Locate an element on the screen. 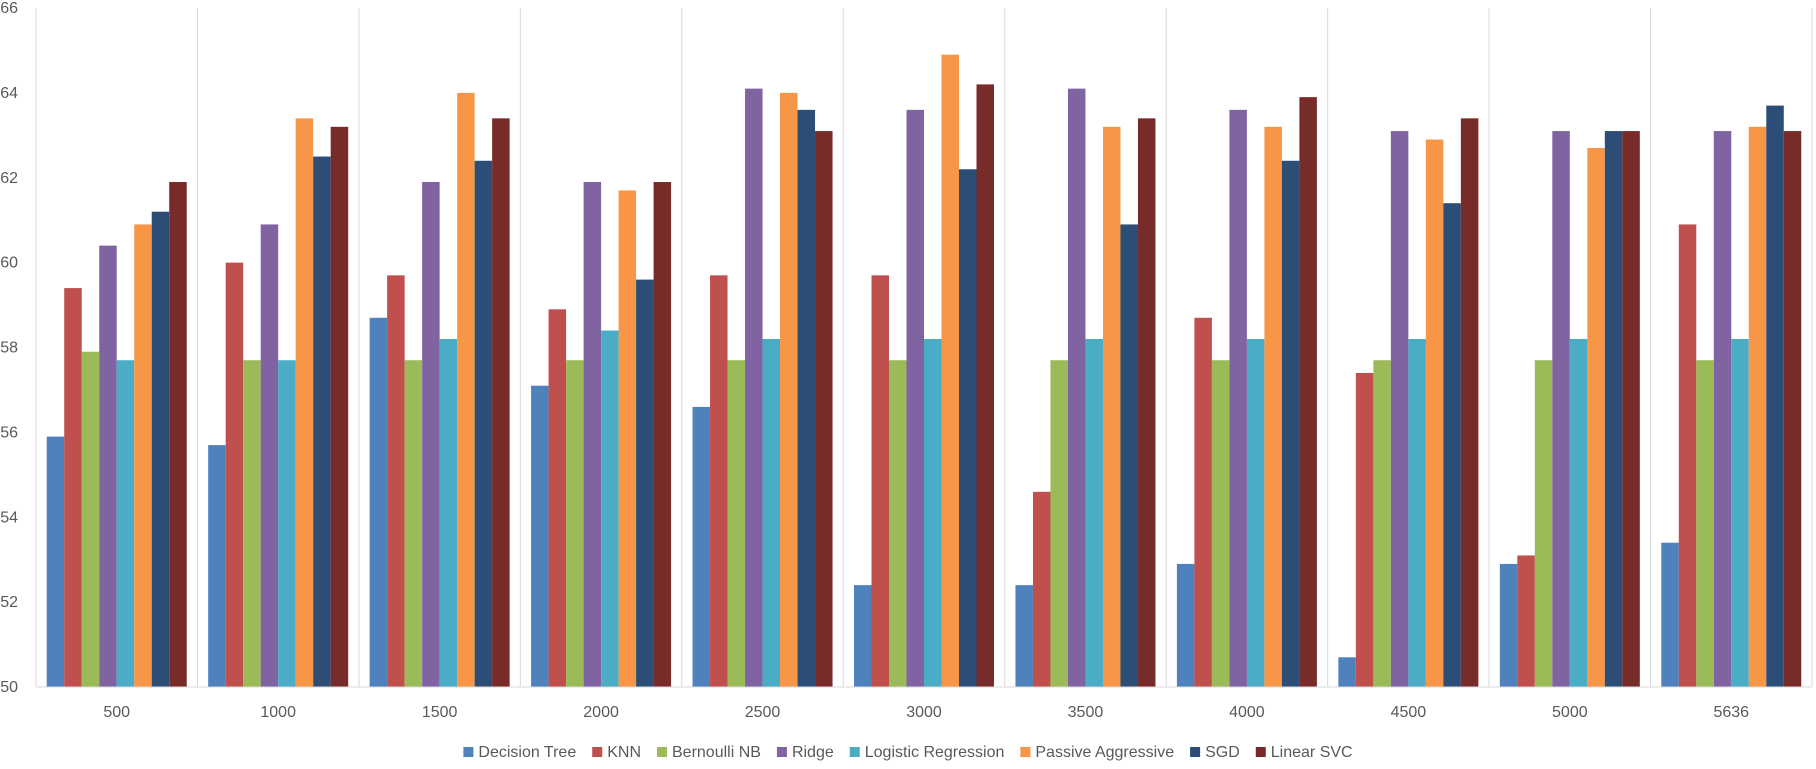 The width and height of the screenshot is (1816, 769). legend-swatch-bernoulli-nb is located at coordinates (662, 752).